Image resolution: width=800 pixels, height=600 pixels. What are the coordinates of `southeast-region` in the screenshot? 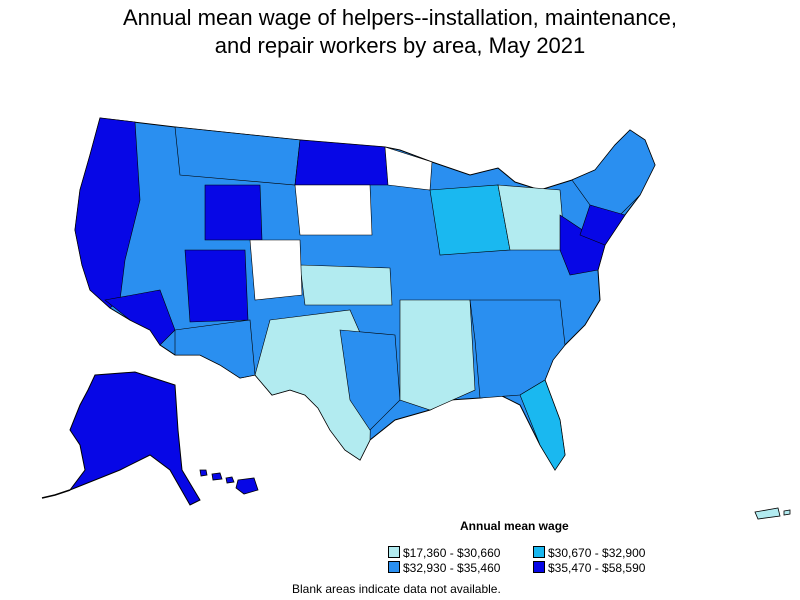 It's located at (517, 349).